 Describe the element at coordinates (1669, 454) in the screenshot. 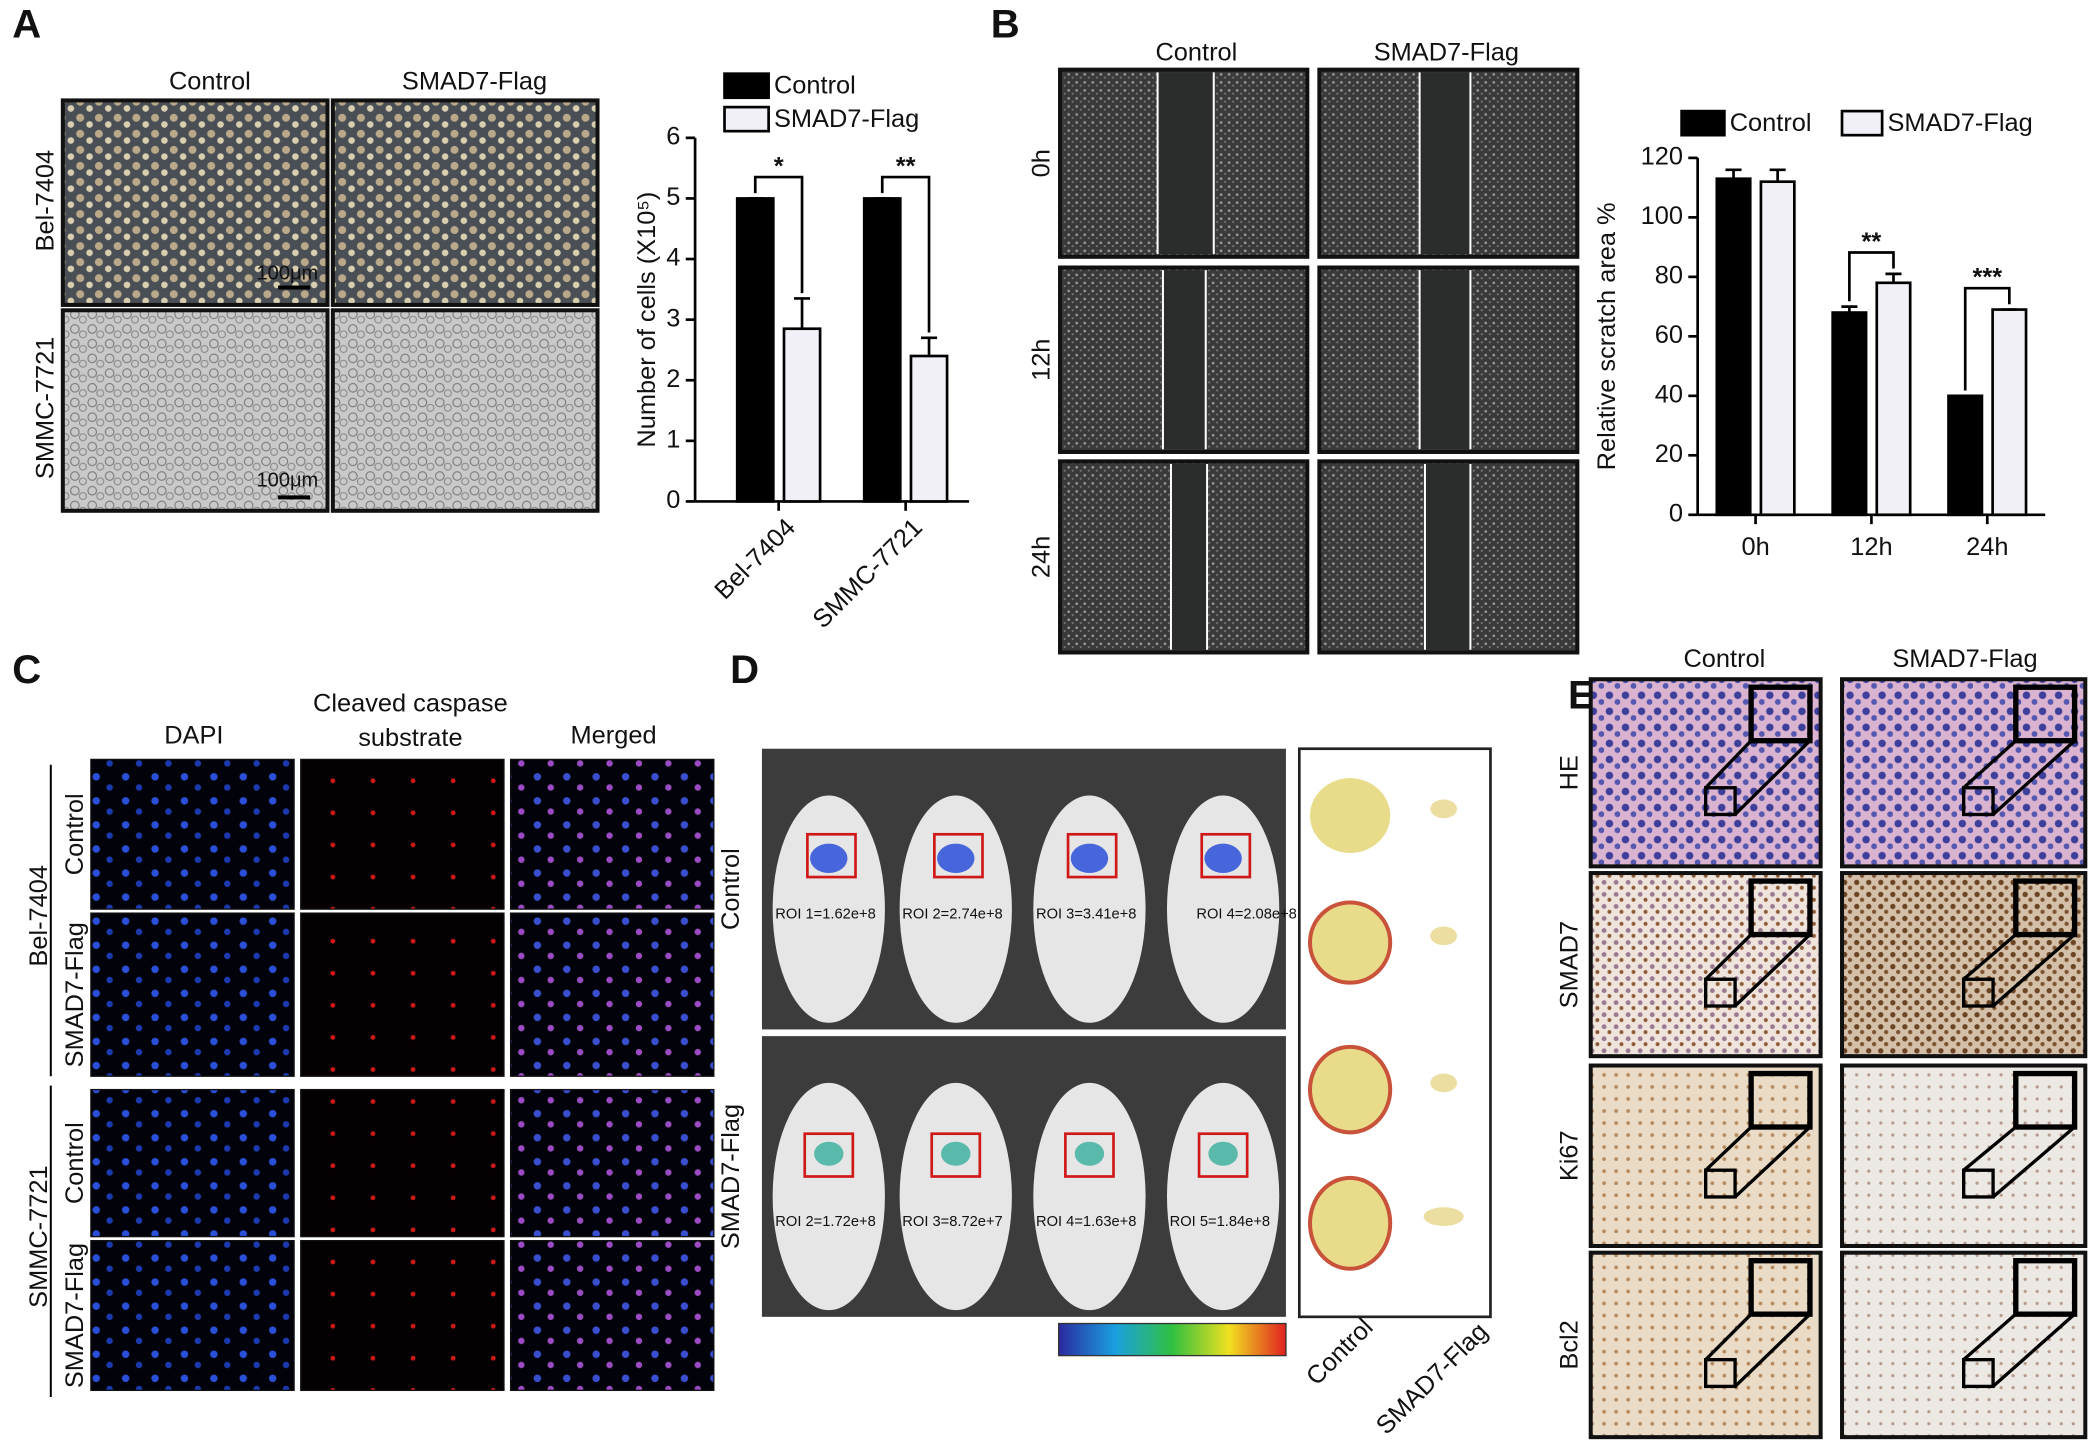

I see `y-tick-label: 20` at that location.